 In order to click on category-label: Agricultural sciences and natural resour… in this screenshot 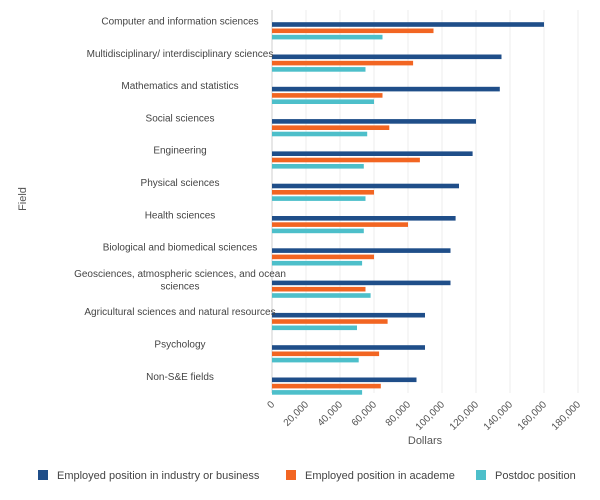, I will do `click(179, 312)`.